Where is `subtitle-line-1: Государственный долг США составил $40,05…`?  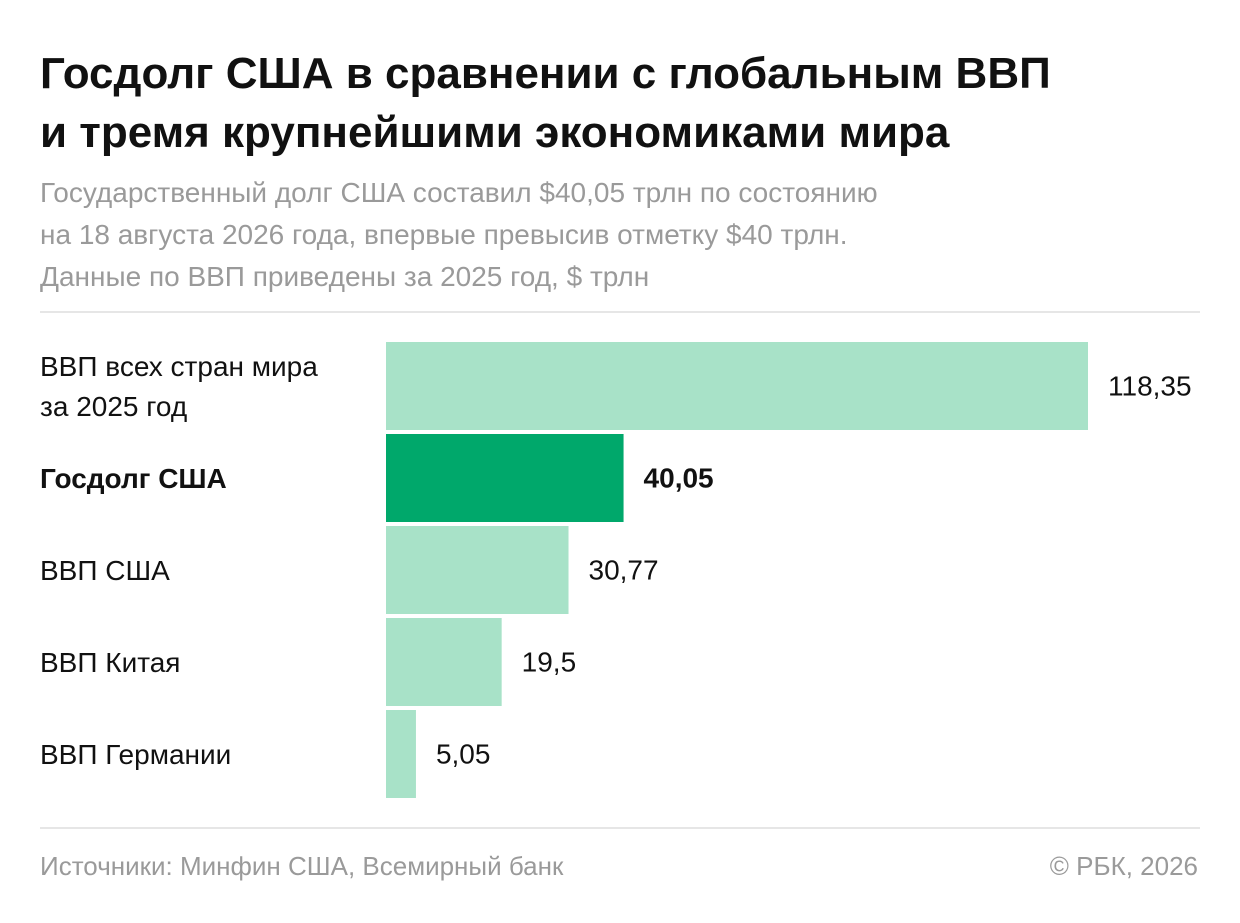 subtitle-line-1: Государственный долг США составил $40,05… is located at coordinates (459, 192).